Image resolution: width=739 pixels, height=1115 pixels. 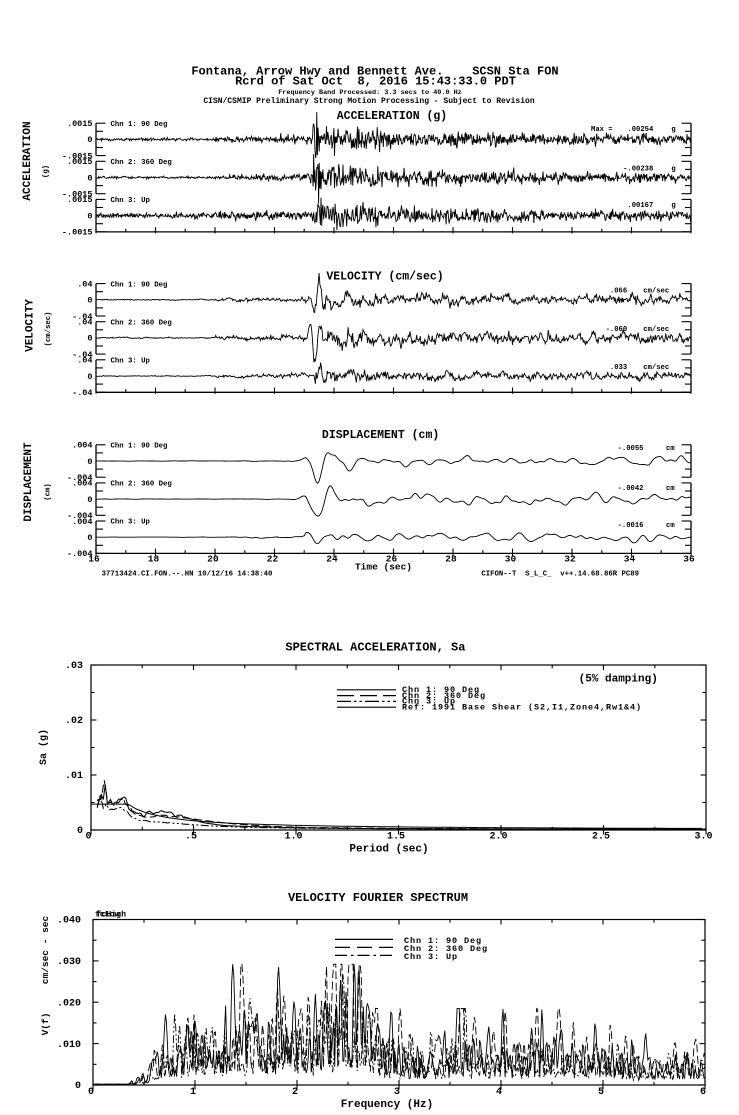 What do you see at coordinates (392, 116) in the screenshot?
I see `svg-text: ACCELERATION (g)` at bounding box center [392, 116].